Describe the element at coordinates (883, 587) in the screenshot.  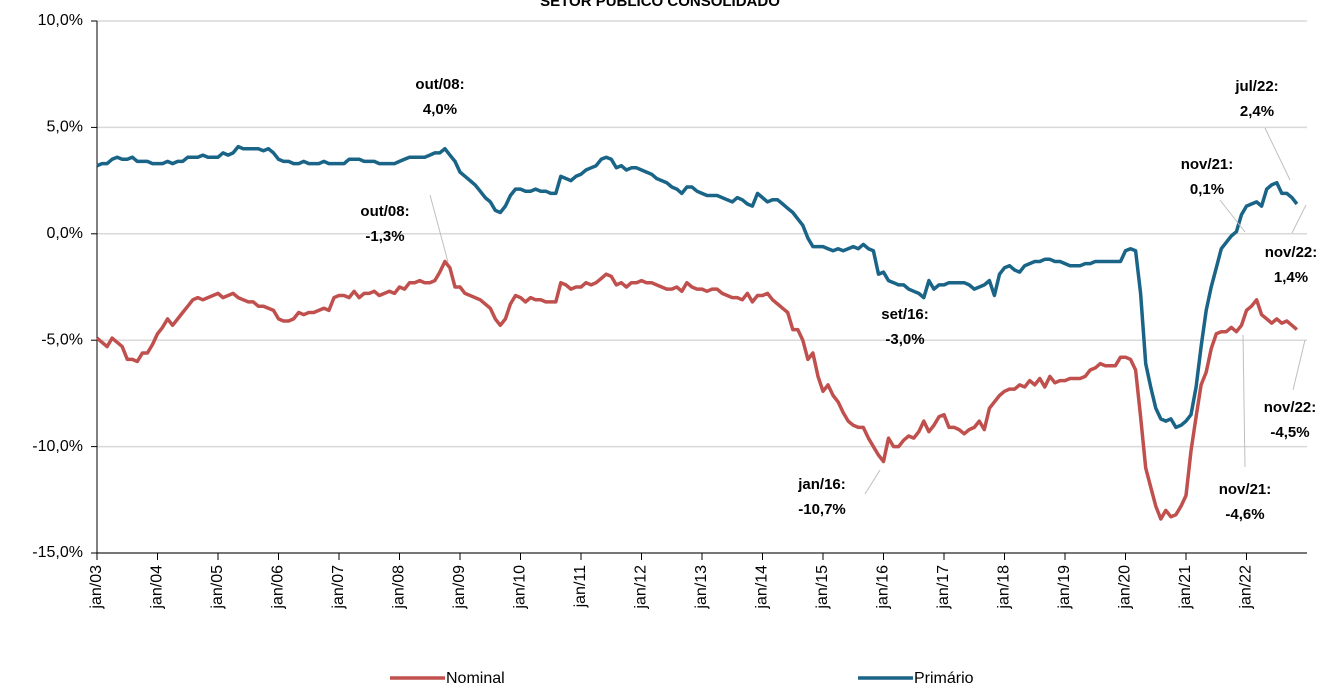
I see `x-tick-label: jan/16` at that location.